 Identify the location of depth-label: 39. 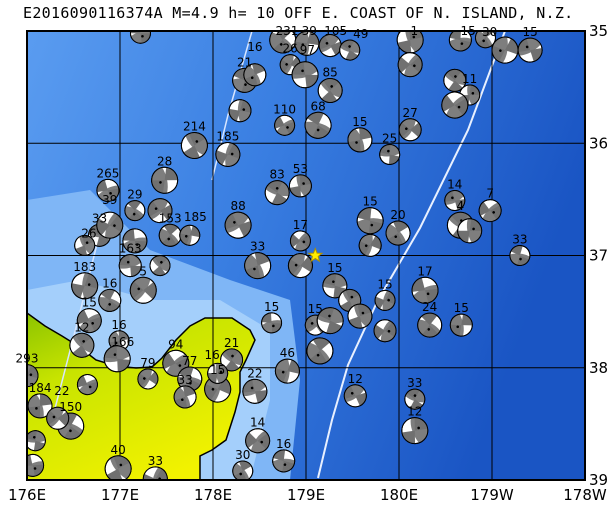
(309, 31).